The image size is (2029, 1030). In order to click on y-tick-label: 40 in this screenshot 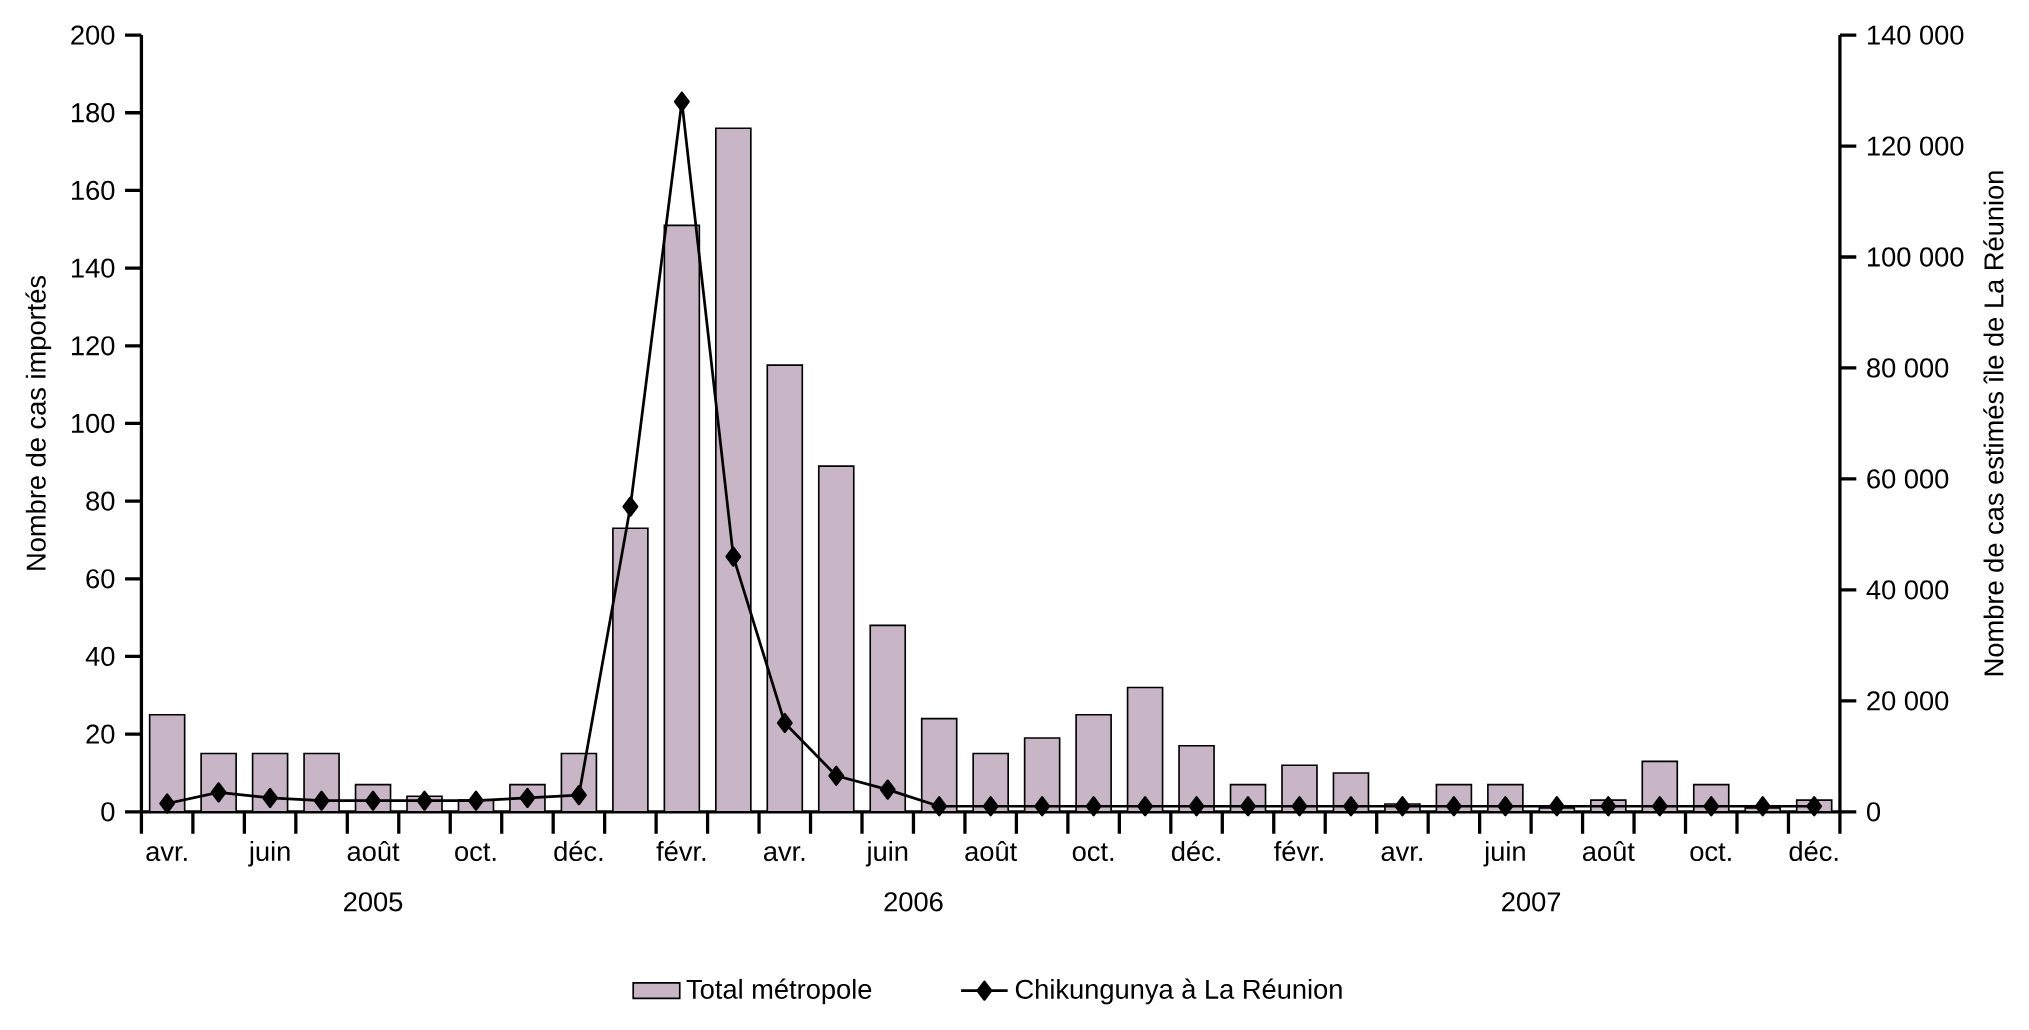, I will do `click(100, 656)`.